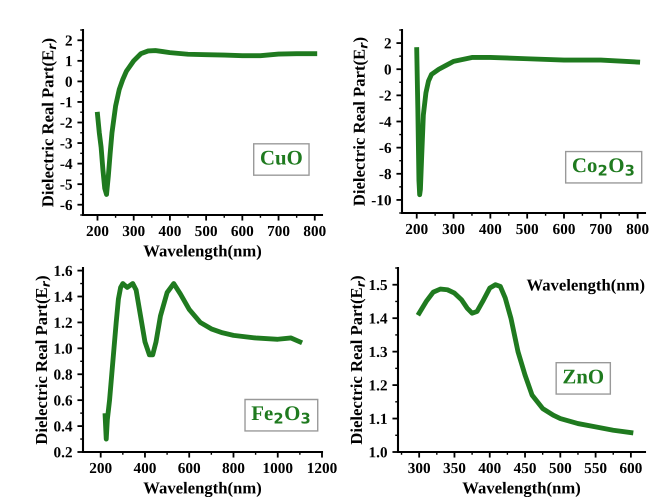 Image resolution: width=650 pixels, height=497 pixels. I want to click on y-tick-label: 1.1, so click(378, 419).